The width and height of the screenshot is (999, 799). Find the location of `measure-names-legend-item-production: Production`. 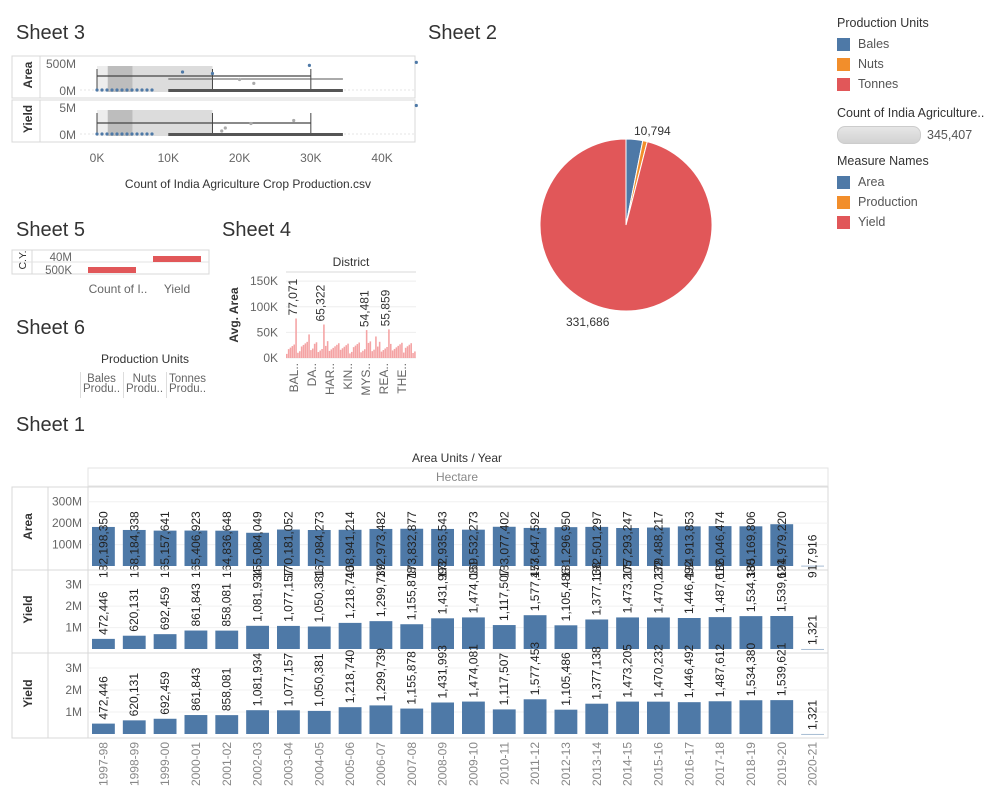

measure-names-legend-item-production: Production is located at coordinates (917, 202).